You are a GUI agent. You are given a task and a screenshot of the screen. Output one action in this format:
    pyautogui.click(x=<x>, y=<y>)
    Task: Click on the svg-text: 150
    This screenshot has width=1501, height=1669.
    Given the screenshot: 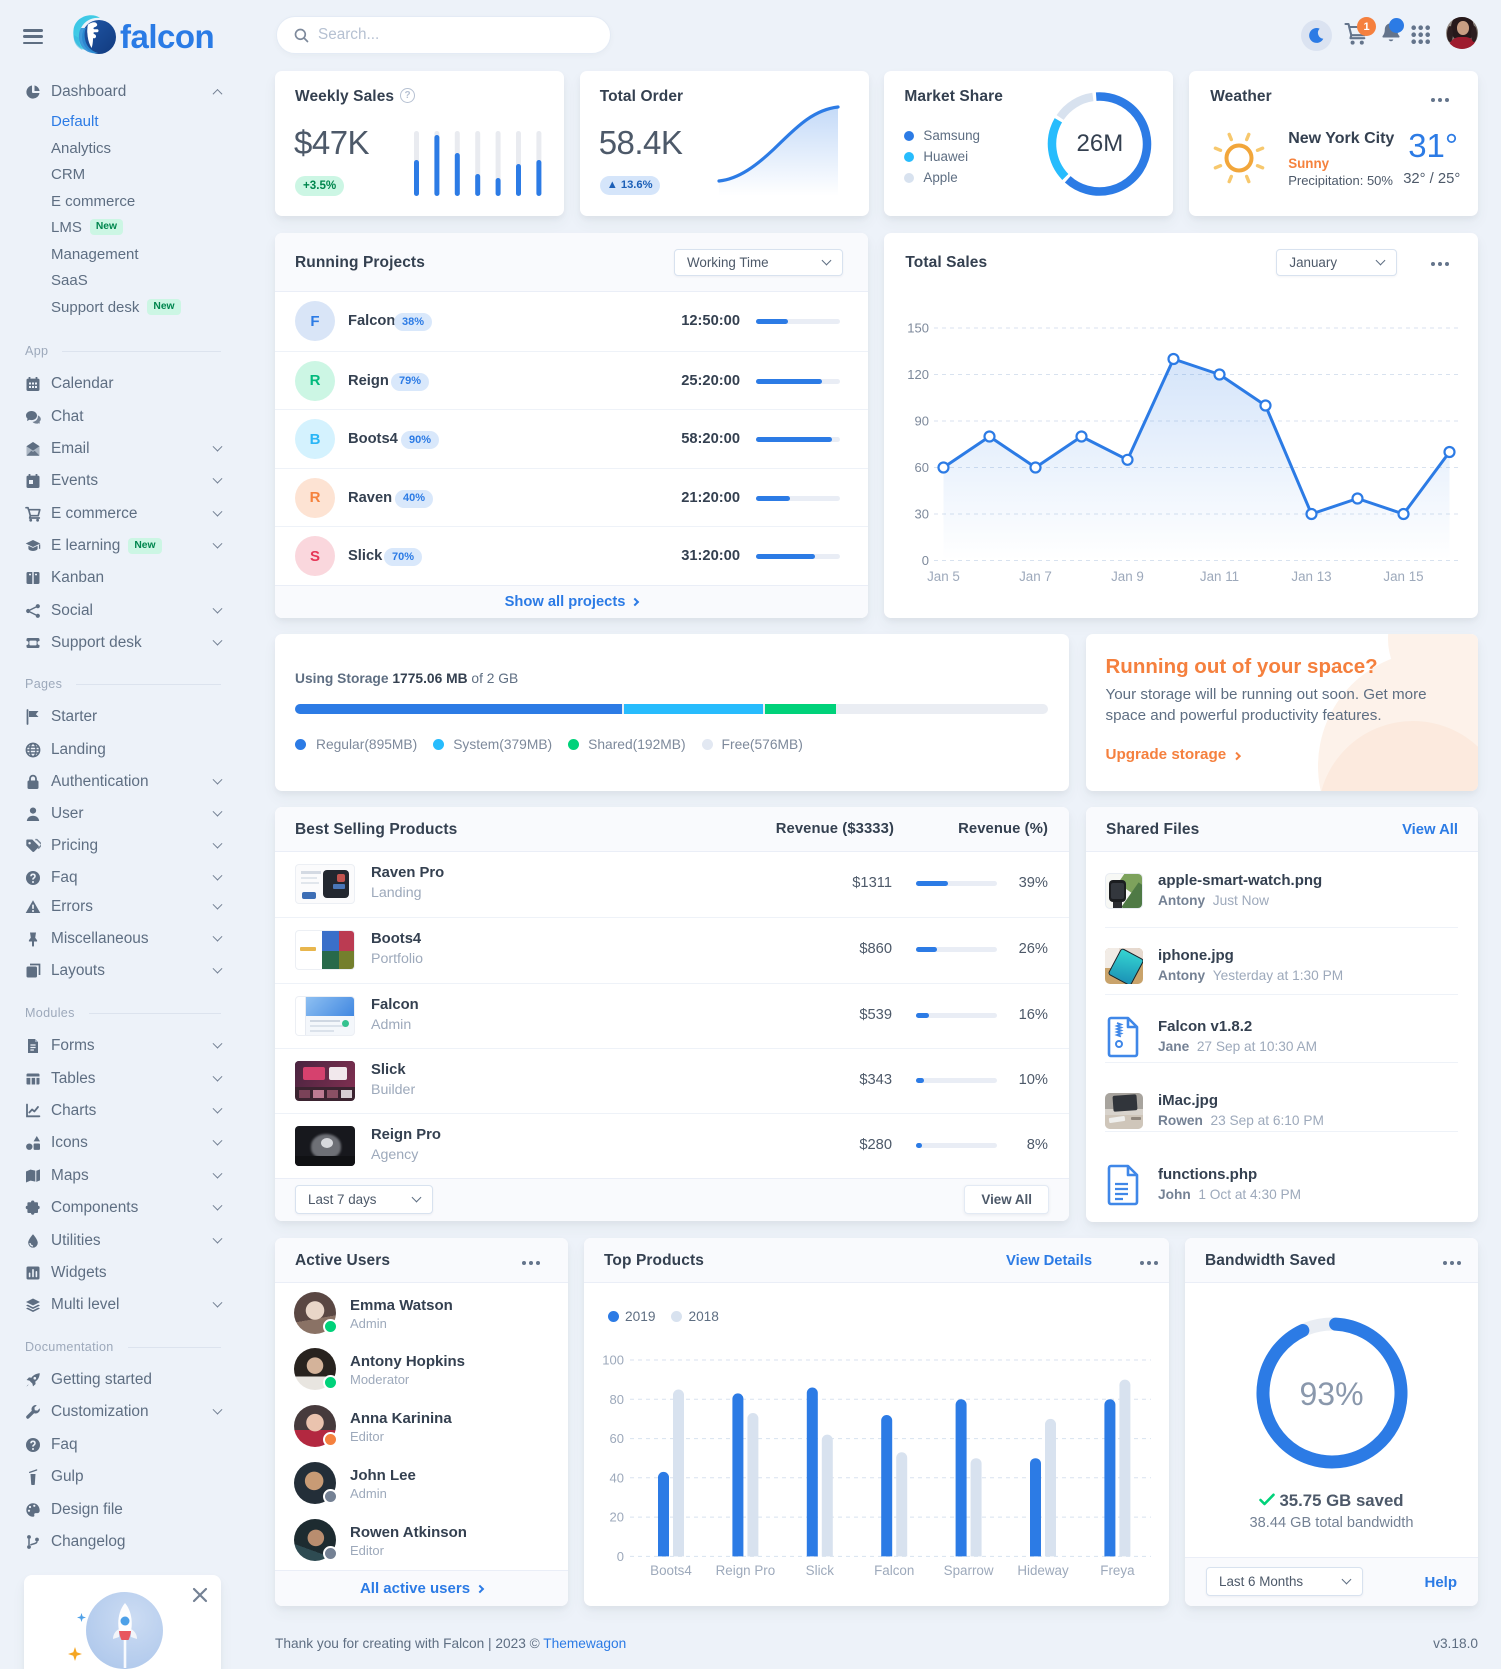 What is the action you would take?
    pyautogui.click(x=919, y=328)
    